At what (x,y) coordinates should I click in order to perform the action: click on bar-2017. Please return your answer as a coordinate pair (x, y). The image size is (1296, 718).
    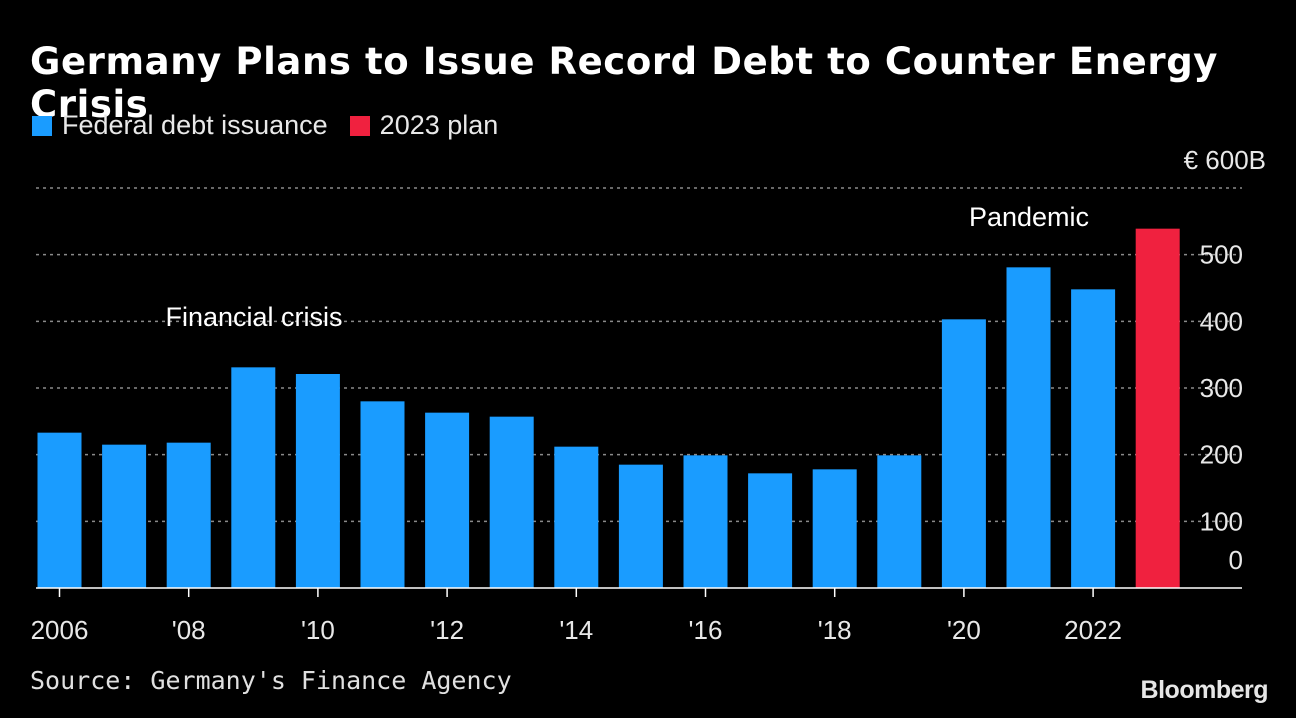
    Looking at the image, I should click on (770, 530).